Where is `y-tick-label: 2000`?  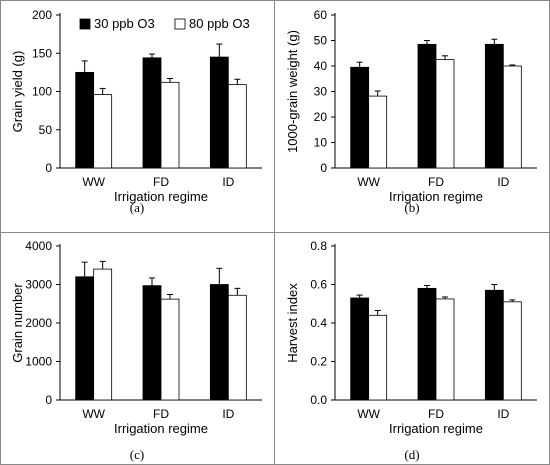
y-tick-label: 2000 is located at coordinates (38, 323).